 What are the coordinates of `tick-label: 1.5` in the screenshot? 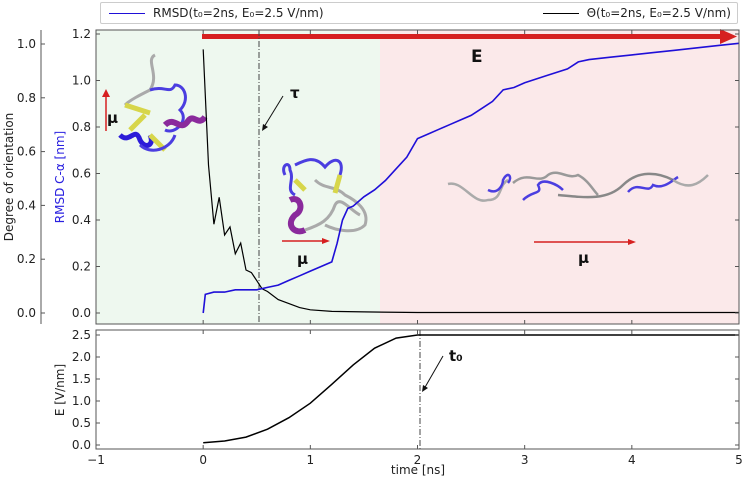 It's located at (81, 379).